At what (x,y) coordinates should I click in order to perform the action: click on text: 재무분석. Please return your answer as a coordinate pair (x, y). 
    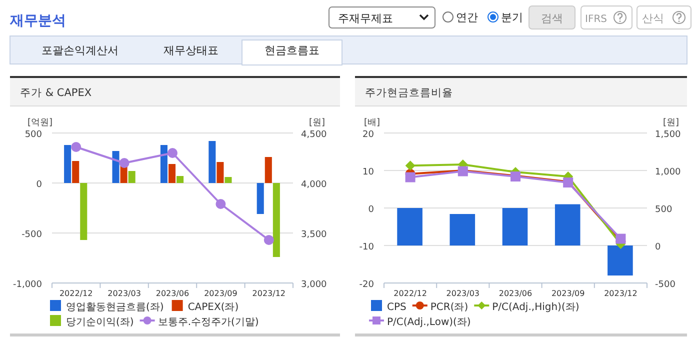
    Looking at the image, I should click on (37, 21).